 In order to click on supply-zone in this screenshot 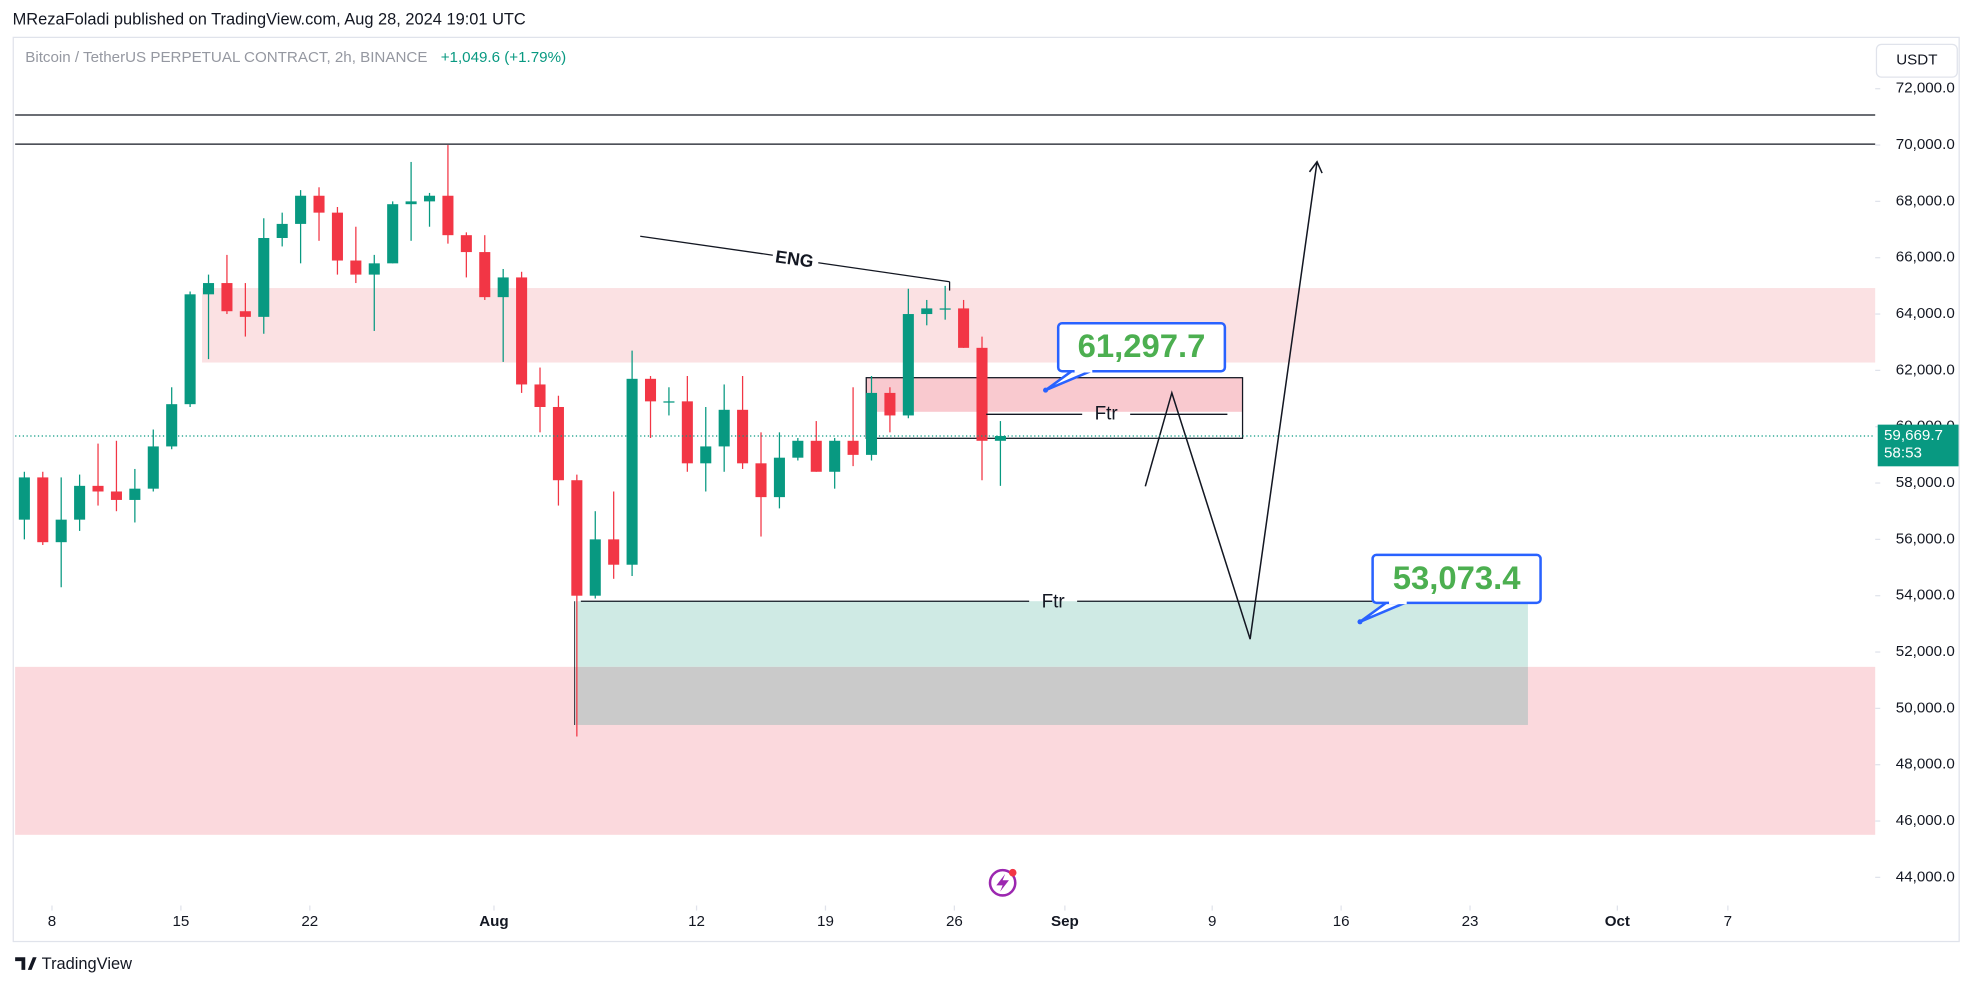, I will do `click(1039, 325)`.